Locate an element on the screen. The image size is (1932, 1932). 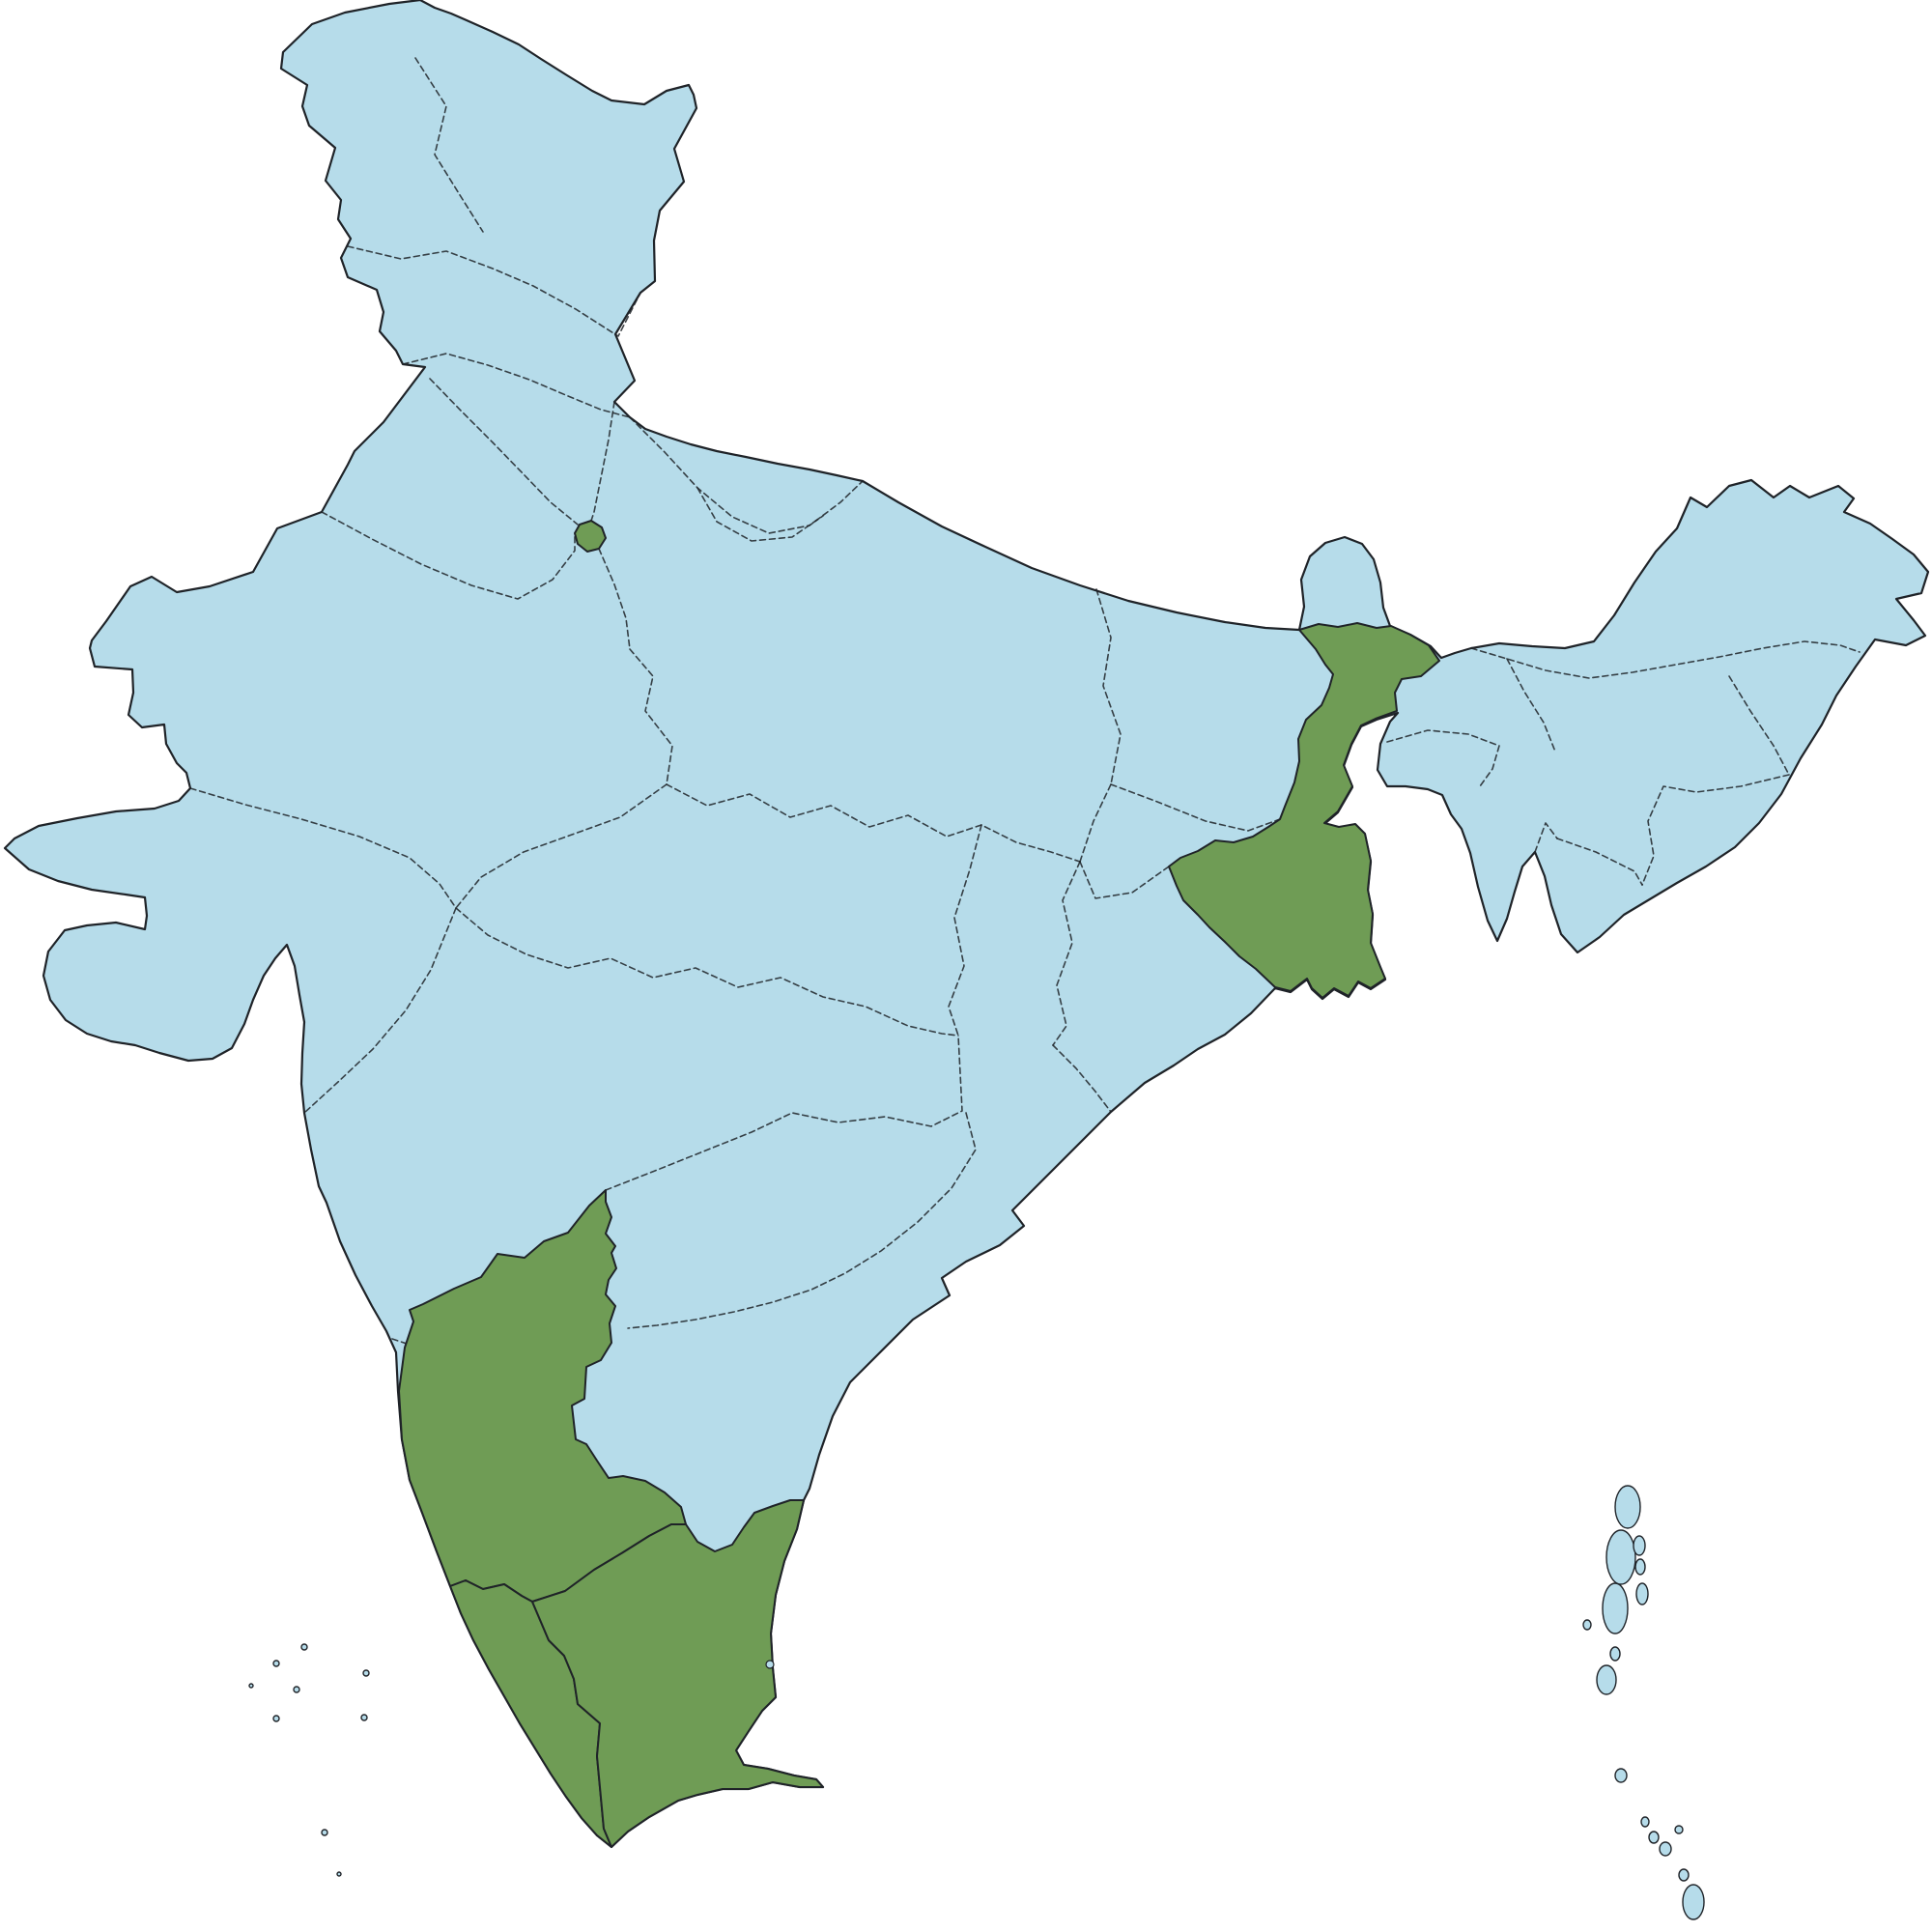
state-tamil-nadu is located at coordinates (677, 1673).